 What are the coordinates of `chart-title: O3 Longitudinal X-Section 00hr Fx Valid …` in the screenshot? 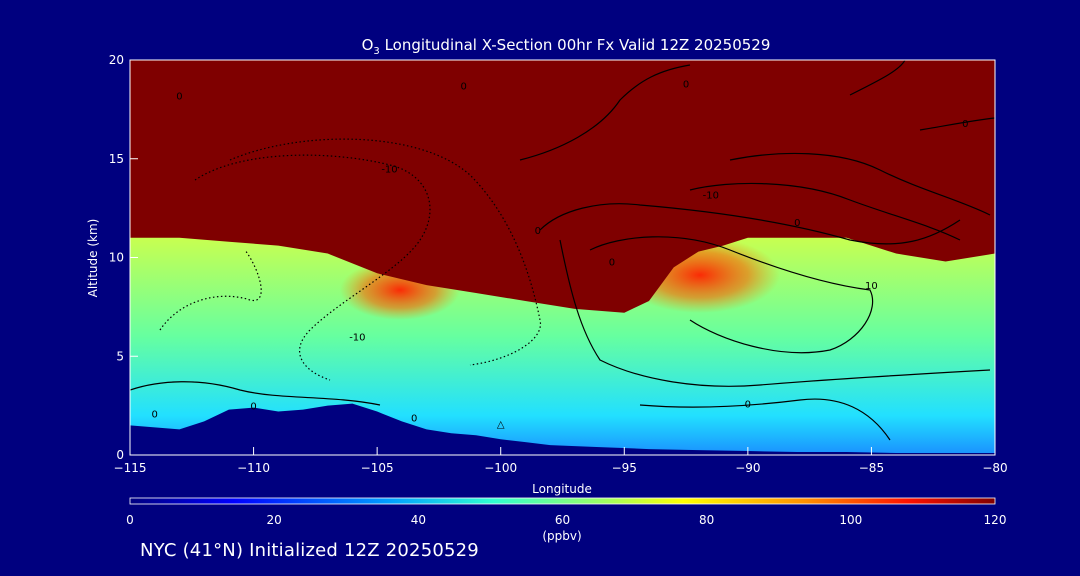 It's located at (566, 46).